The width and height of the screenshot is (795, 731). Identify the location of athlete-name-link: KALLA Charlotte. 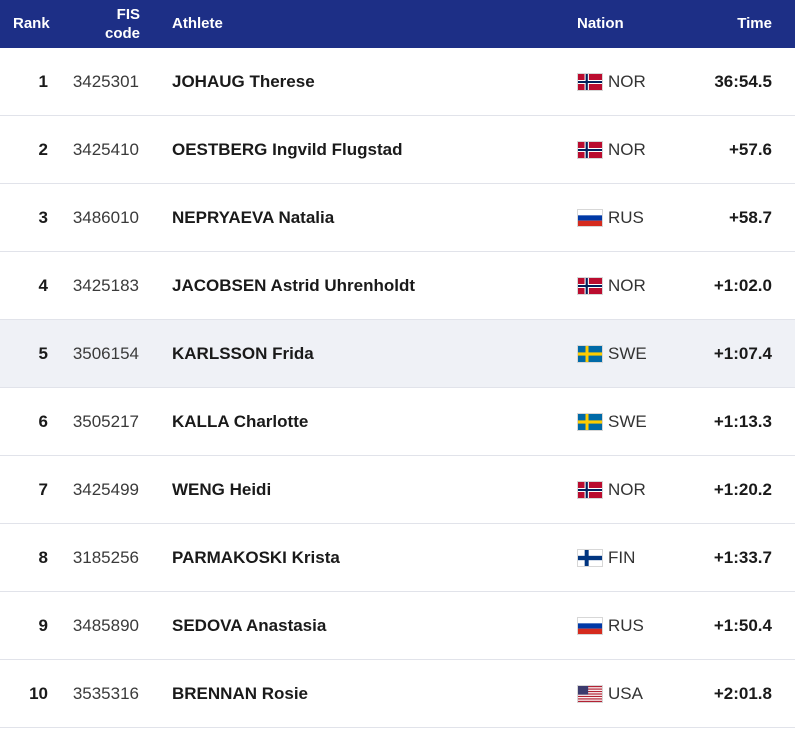
(240, 421).